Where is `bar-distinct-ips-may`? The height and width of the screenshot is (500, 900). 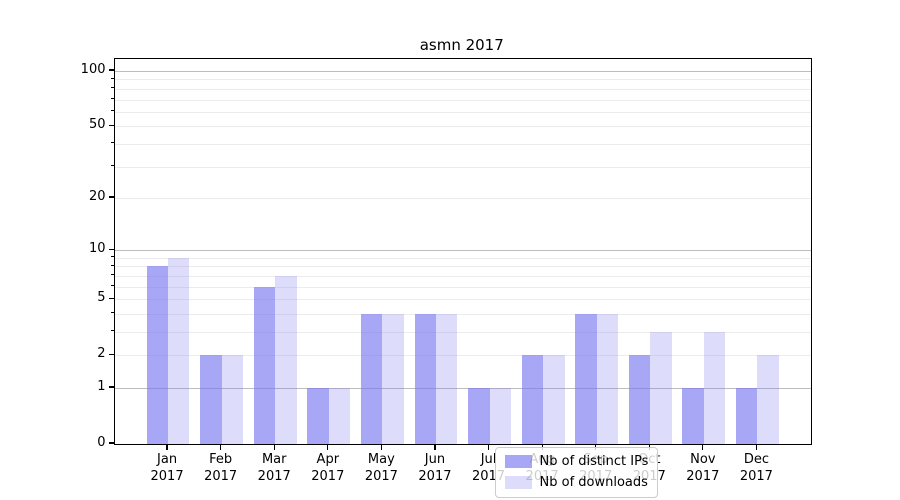
bar-distinct-ips-may is located at coordinates (371, 378).